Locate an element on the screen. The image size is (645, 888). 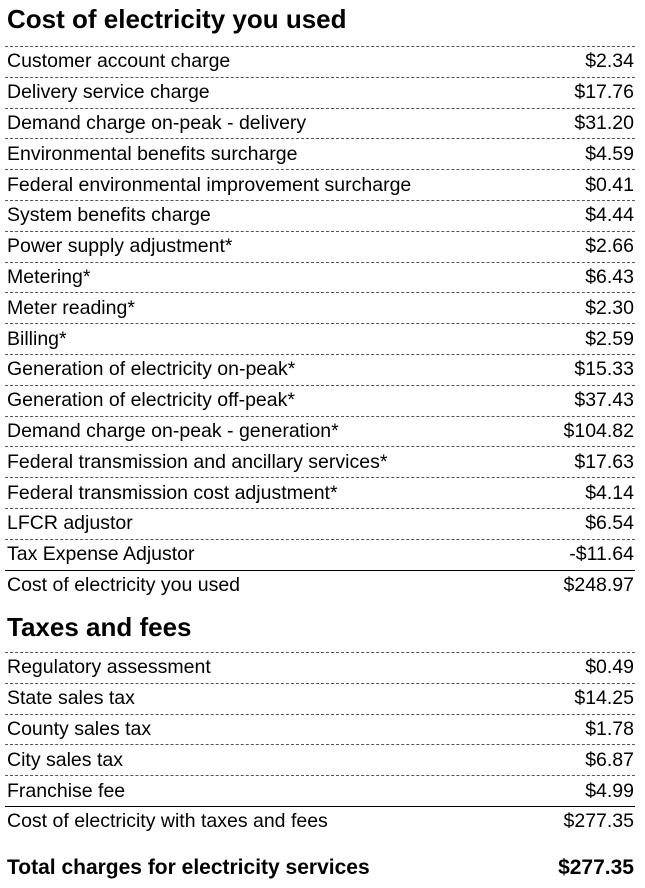
amount: $4.99 is located at coordinates (609, 790).